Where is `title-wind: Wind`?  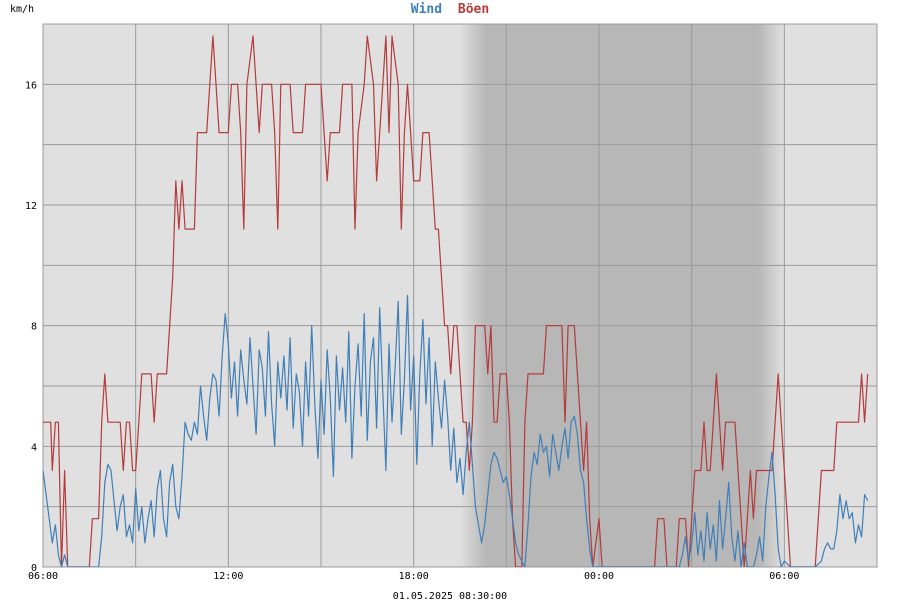
title-wind: Wind is located at coordinates (426, 9).